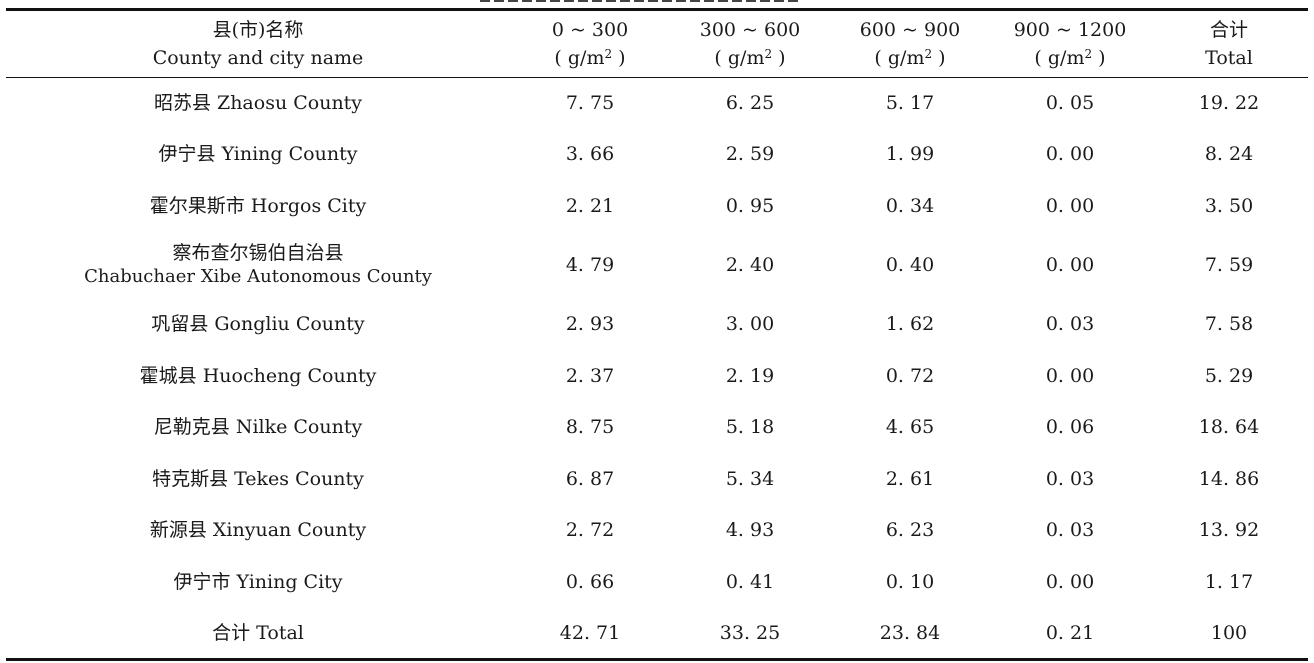 This screenshot has height=663, width=1314. I want to click on row-value: 6. 87, so click(590, 478).